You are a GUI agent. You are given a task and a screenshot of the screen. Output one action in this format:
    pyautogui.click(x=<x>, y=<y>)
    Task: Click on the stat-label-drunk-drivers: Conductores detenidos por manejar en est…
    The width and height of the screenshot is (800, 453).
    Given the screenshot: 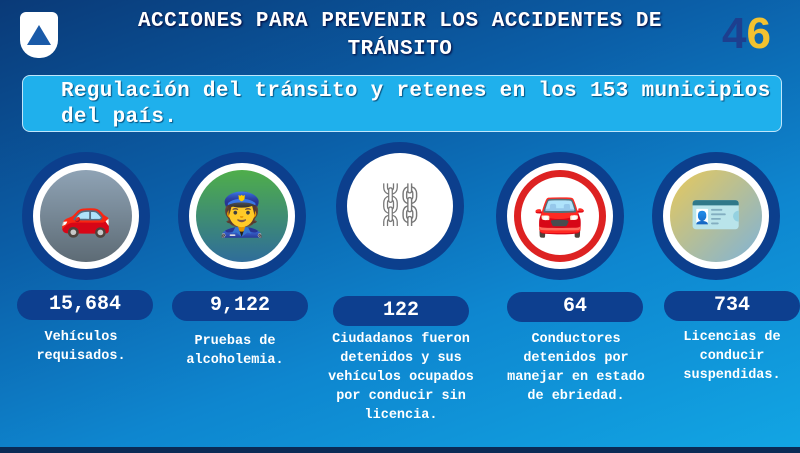 What is the action you would take?
    pyautogui.click(x=576, y=368)
    